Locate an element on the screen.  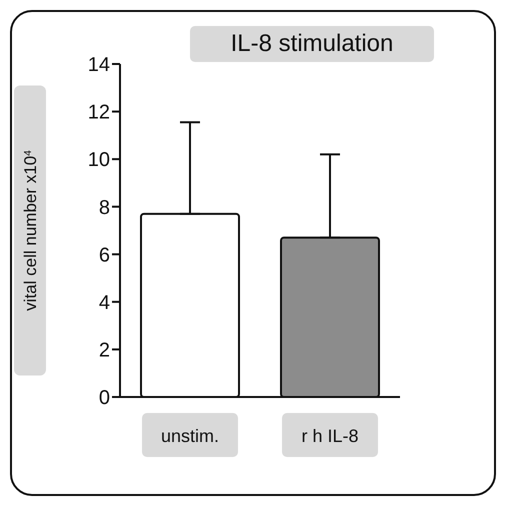
y-tick-label: 10 is located at coordinates (99, 160).